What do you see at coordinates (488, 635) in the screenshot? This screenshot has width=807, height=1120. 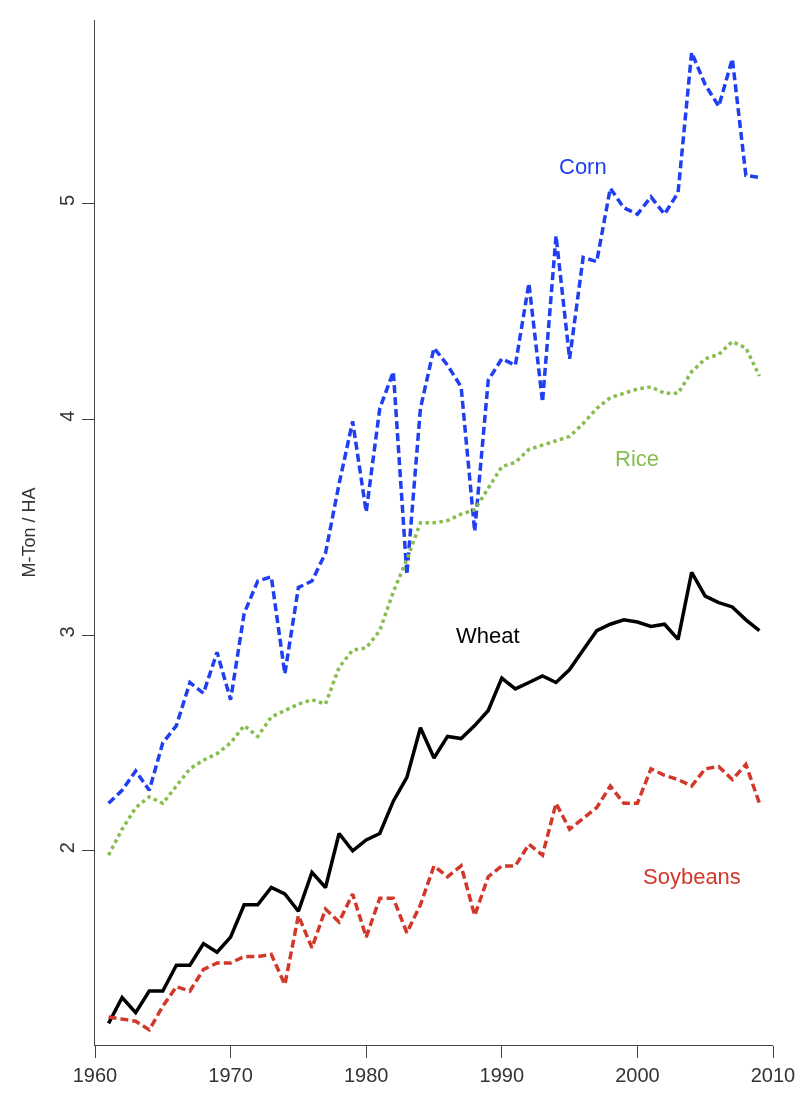 I see `series-label: Wheat` at bounding box center [488, 635].